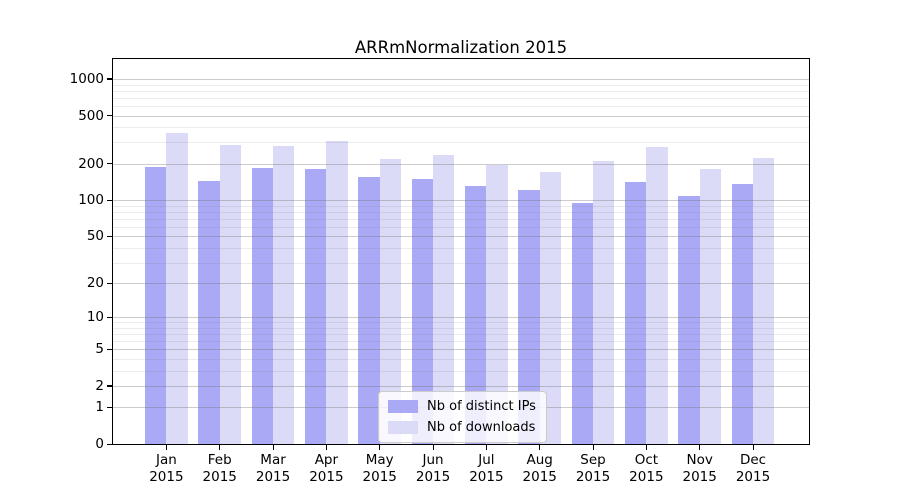  I want to click on bar-downloads-jul, so click(497, 304).